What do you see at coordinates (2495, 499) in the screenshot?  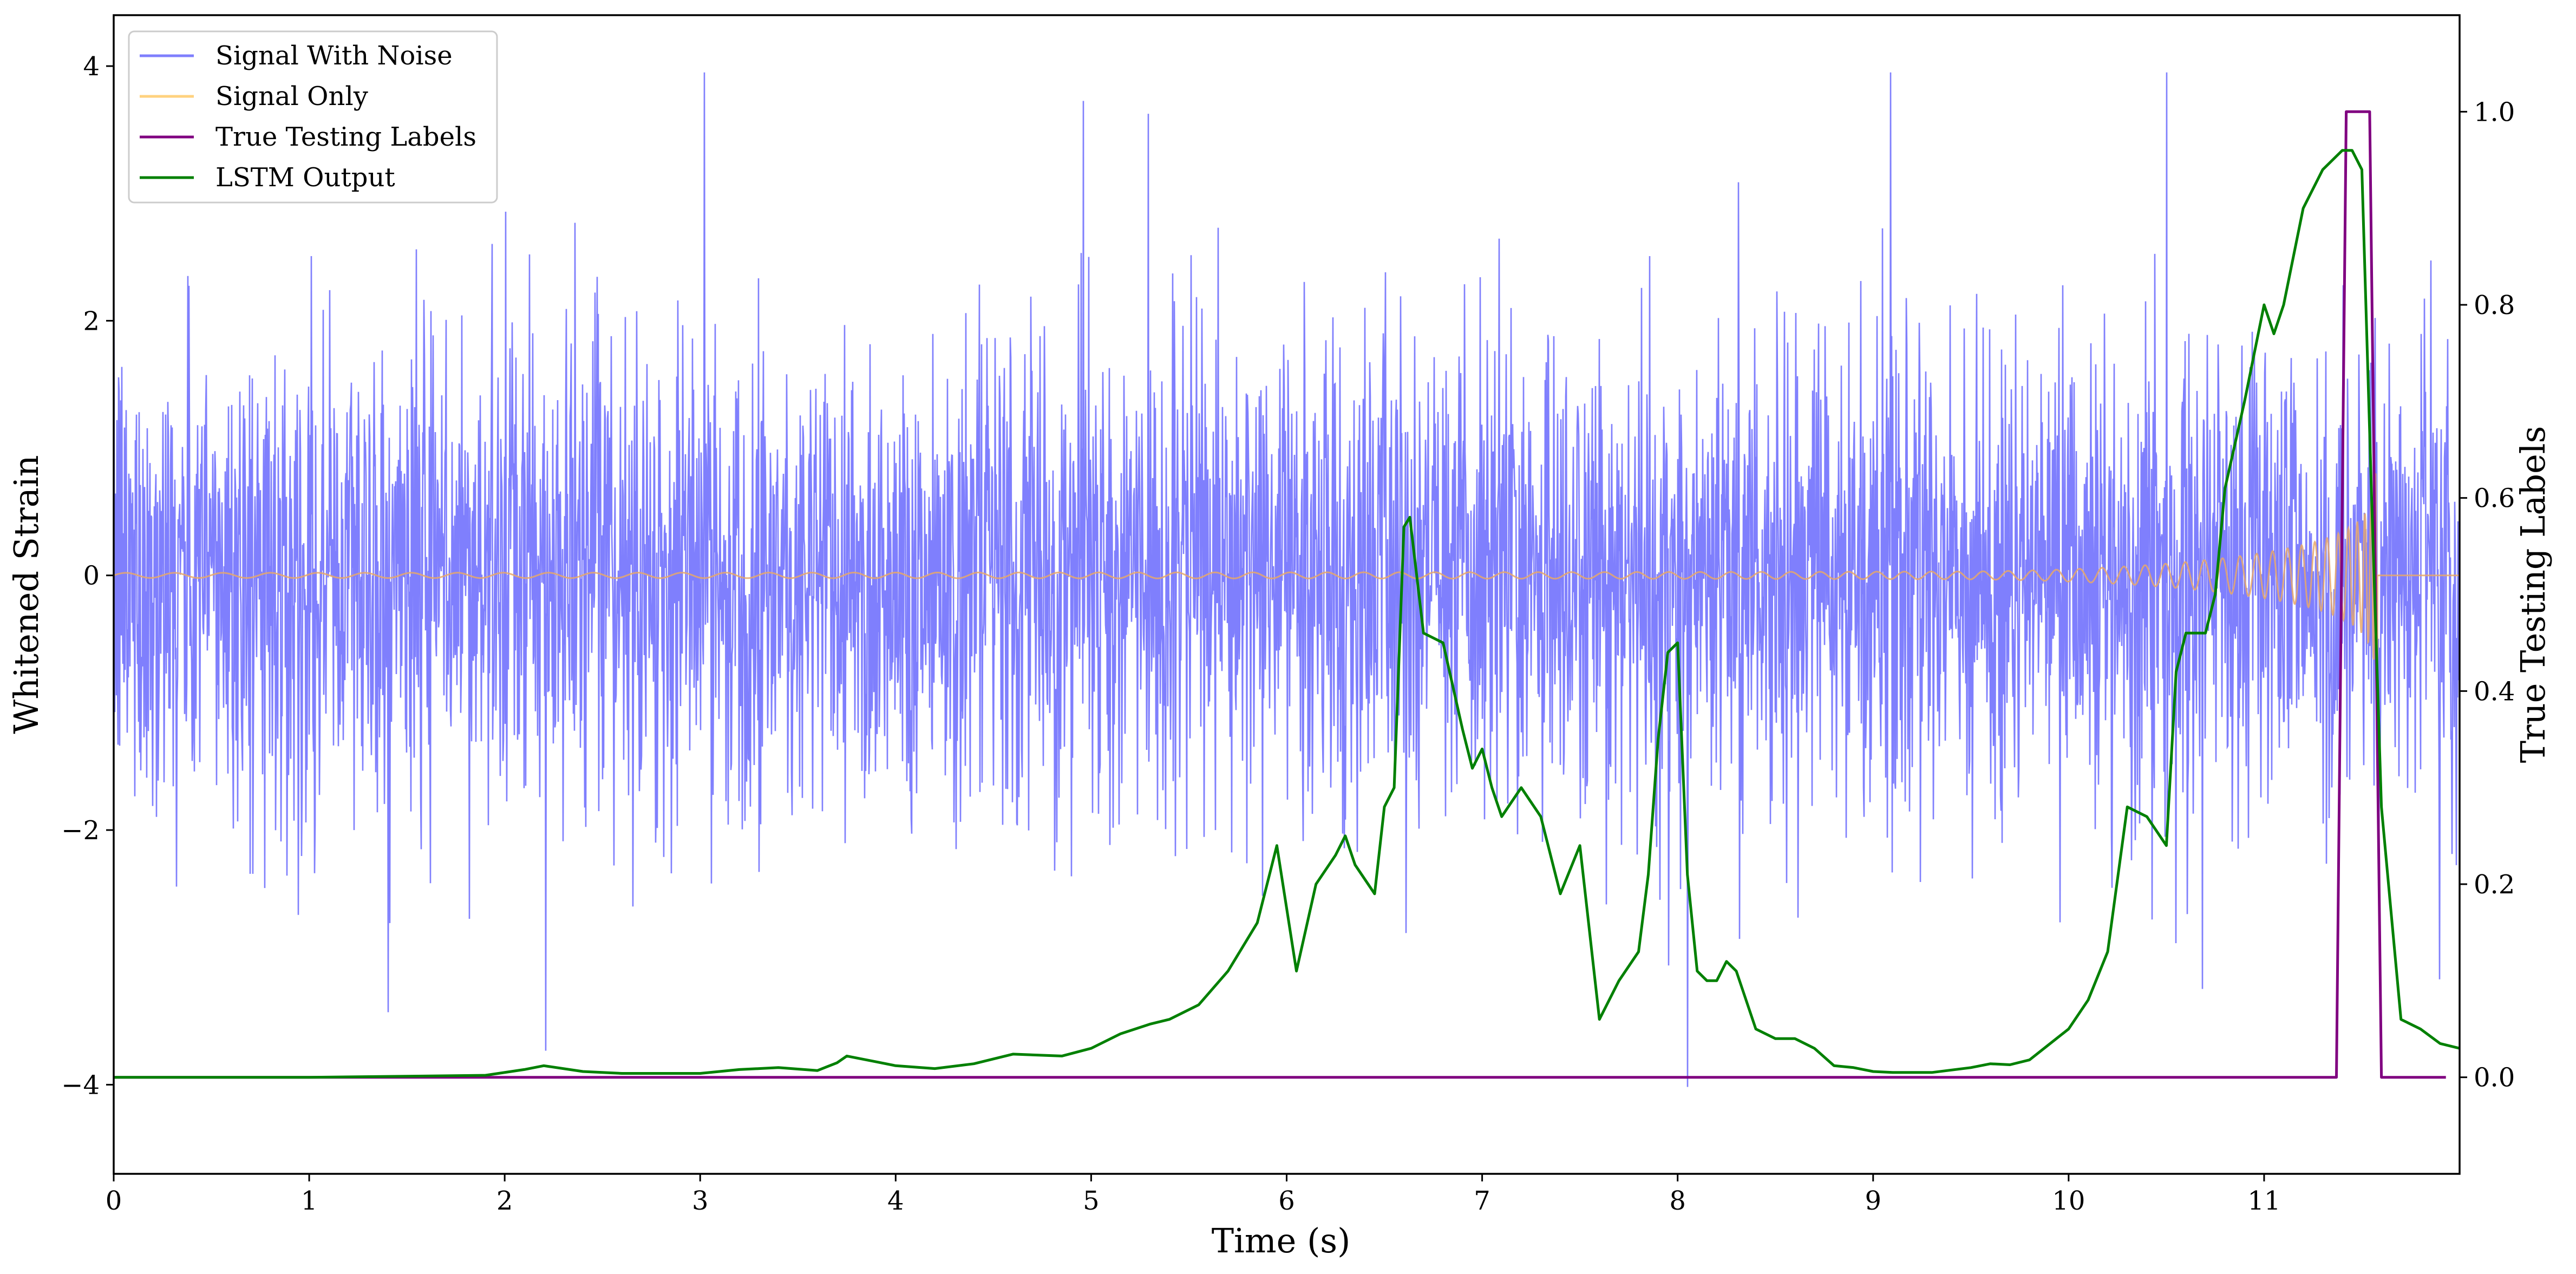 I see `y-tick-label-right: 0.6` at bounding box center [2495, 499].